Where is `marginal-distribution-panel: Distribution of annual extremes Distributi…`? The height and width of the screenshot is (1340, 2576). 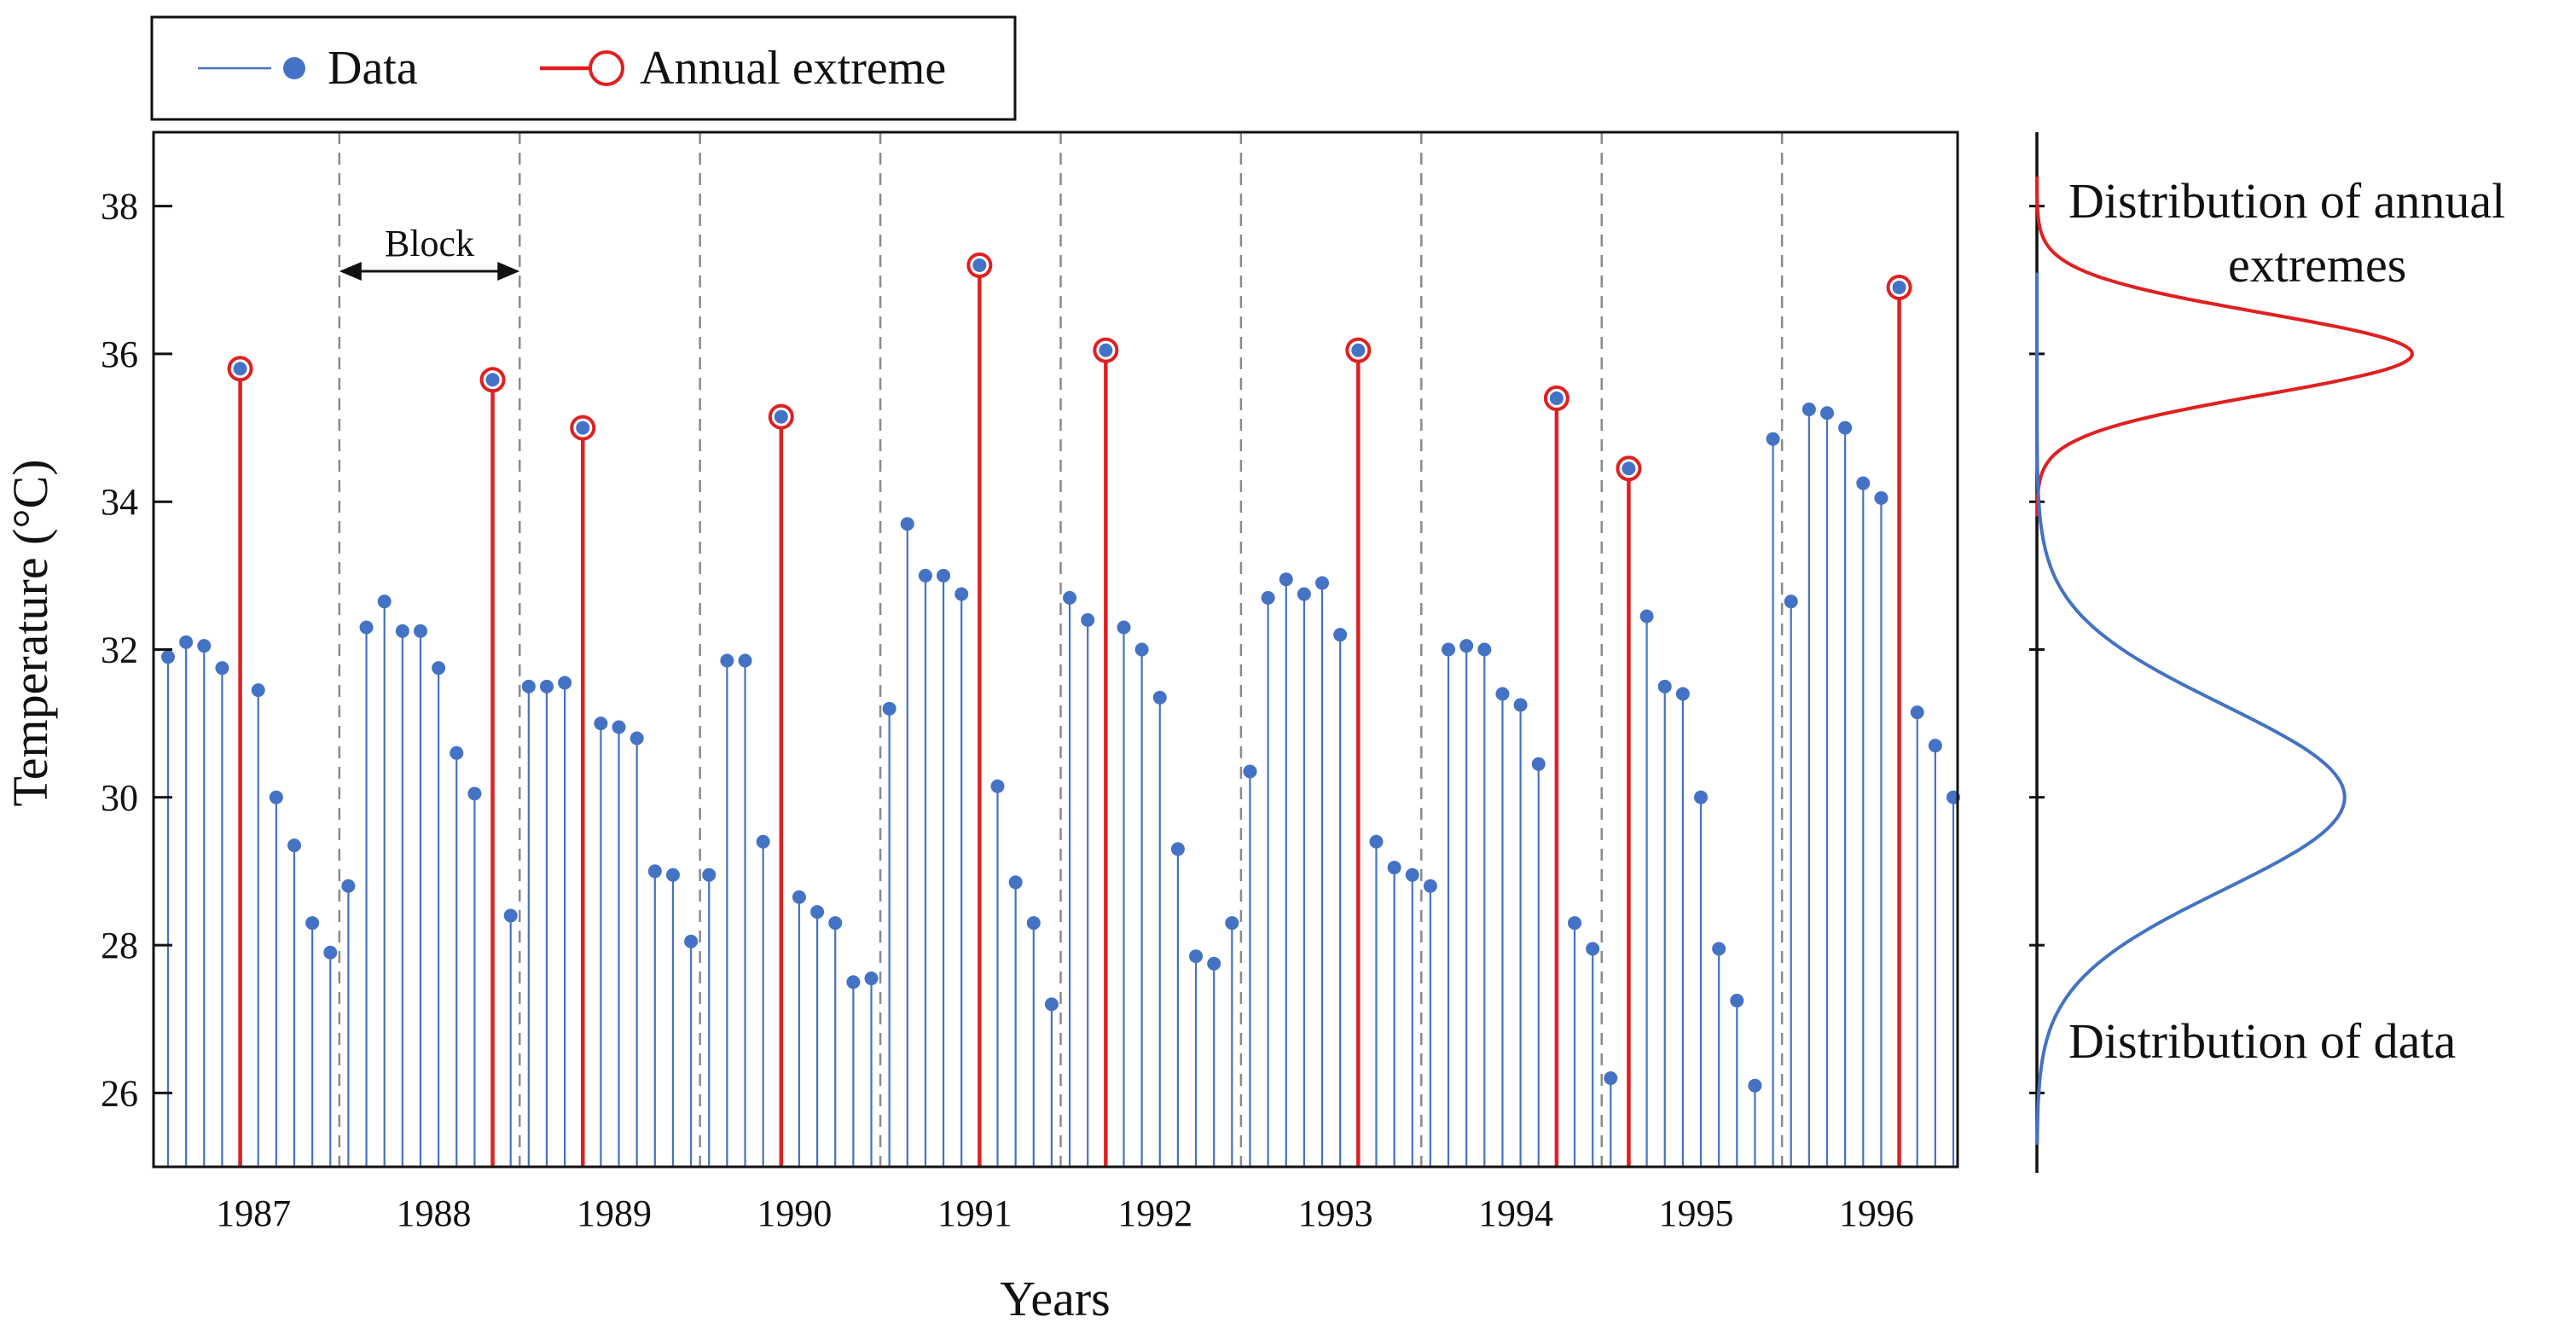 marginal-distribution-panel: Distribution of annual extremes Distributi… is located at coordinates (2267, 653).